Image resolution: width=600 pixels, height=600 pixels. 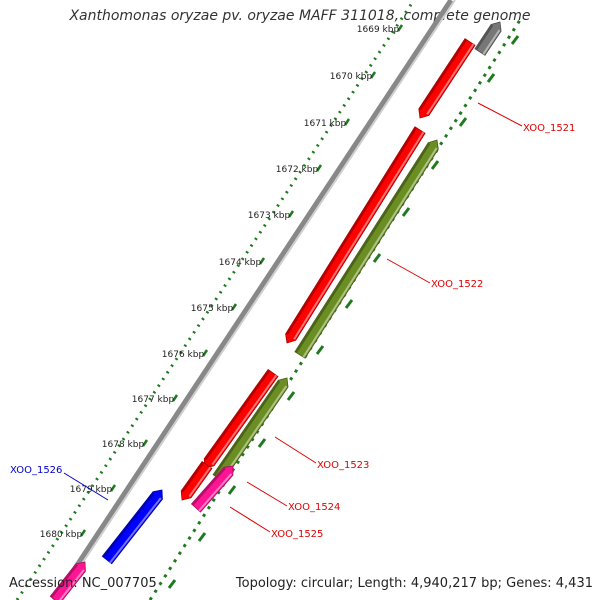 What do you see at coordinates (343, 465) in the screenshot?
I see `gene-label-XOO_1523: XOO_1523` at bounding box center [343, 465].